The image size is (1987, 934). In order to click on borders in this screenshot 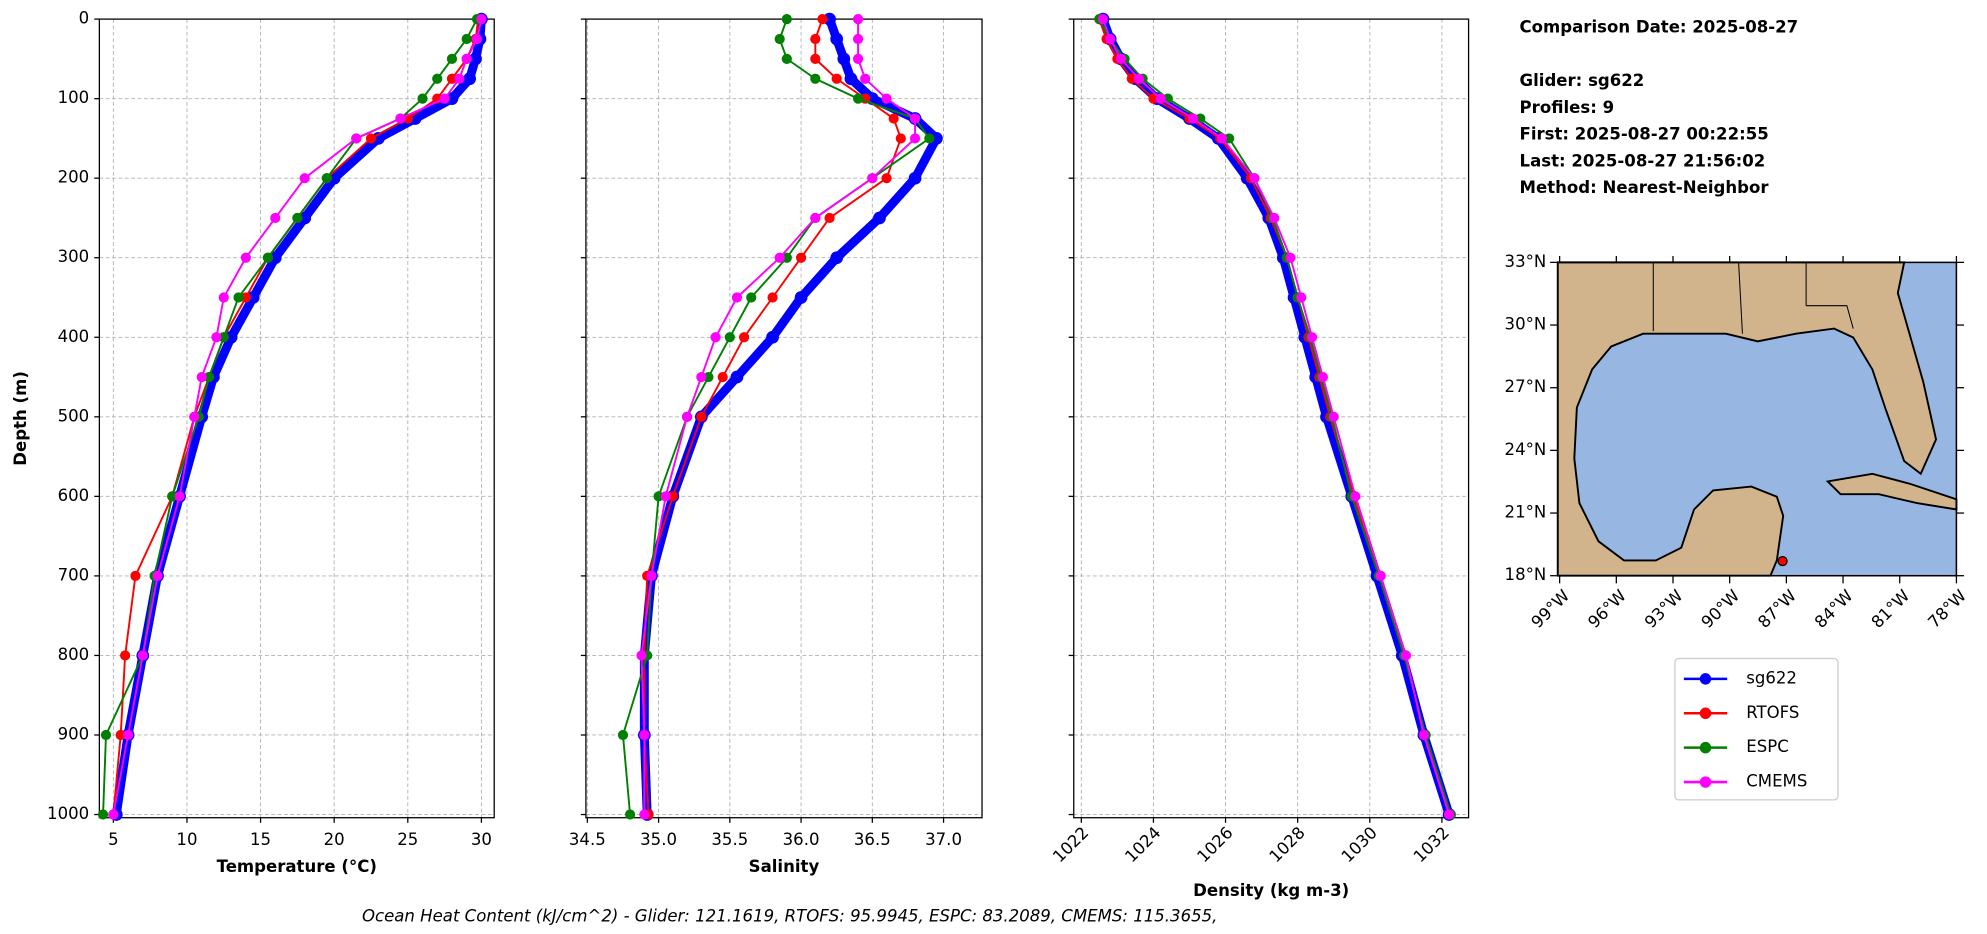, I will do `click(1753, 298)`.